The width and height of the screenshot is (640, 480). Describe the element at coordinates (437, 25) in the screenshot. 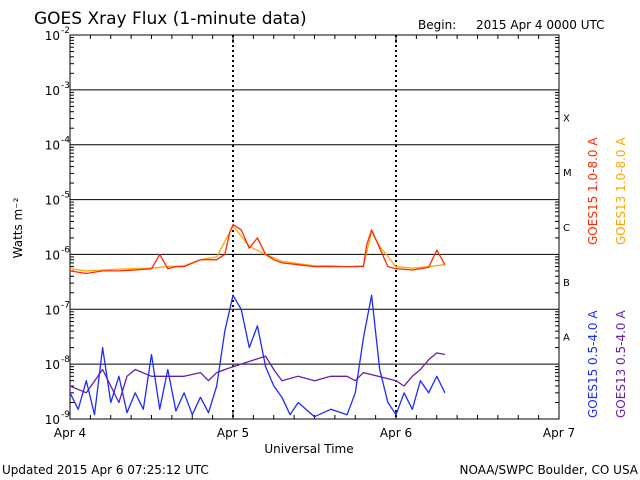

I see `begin-label: Begin:` at that location.